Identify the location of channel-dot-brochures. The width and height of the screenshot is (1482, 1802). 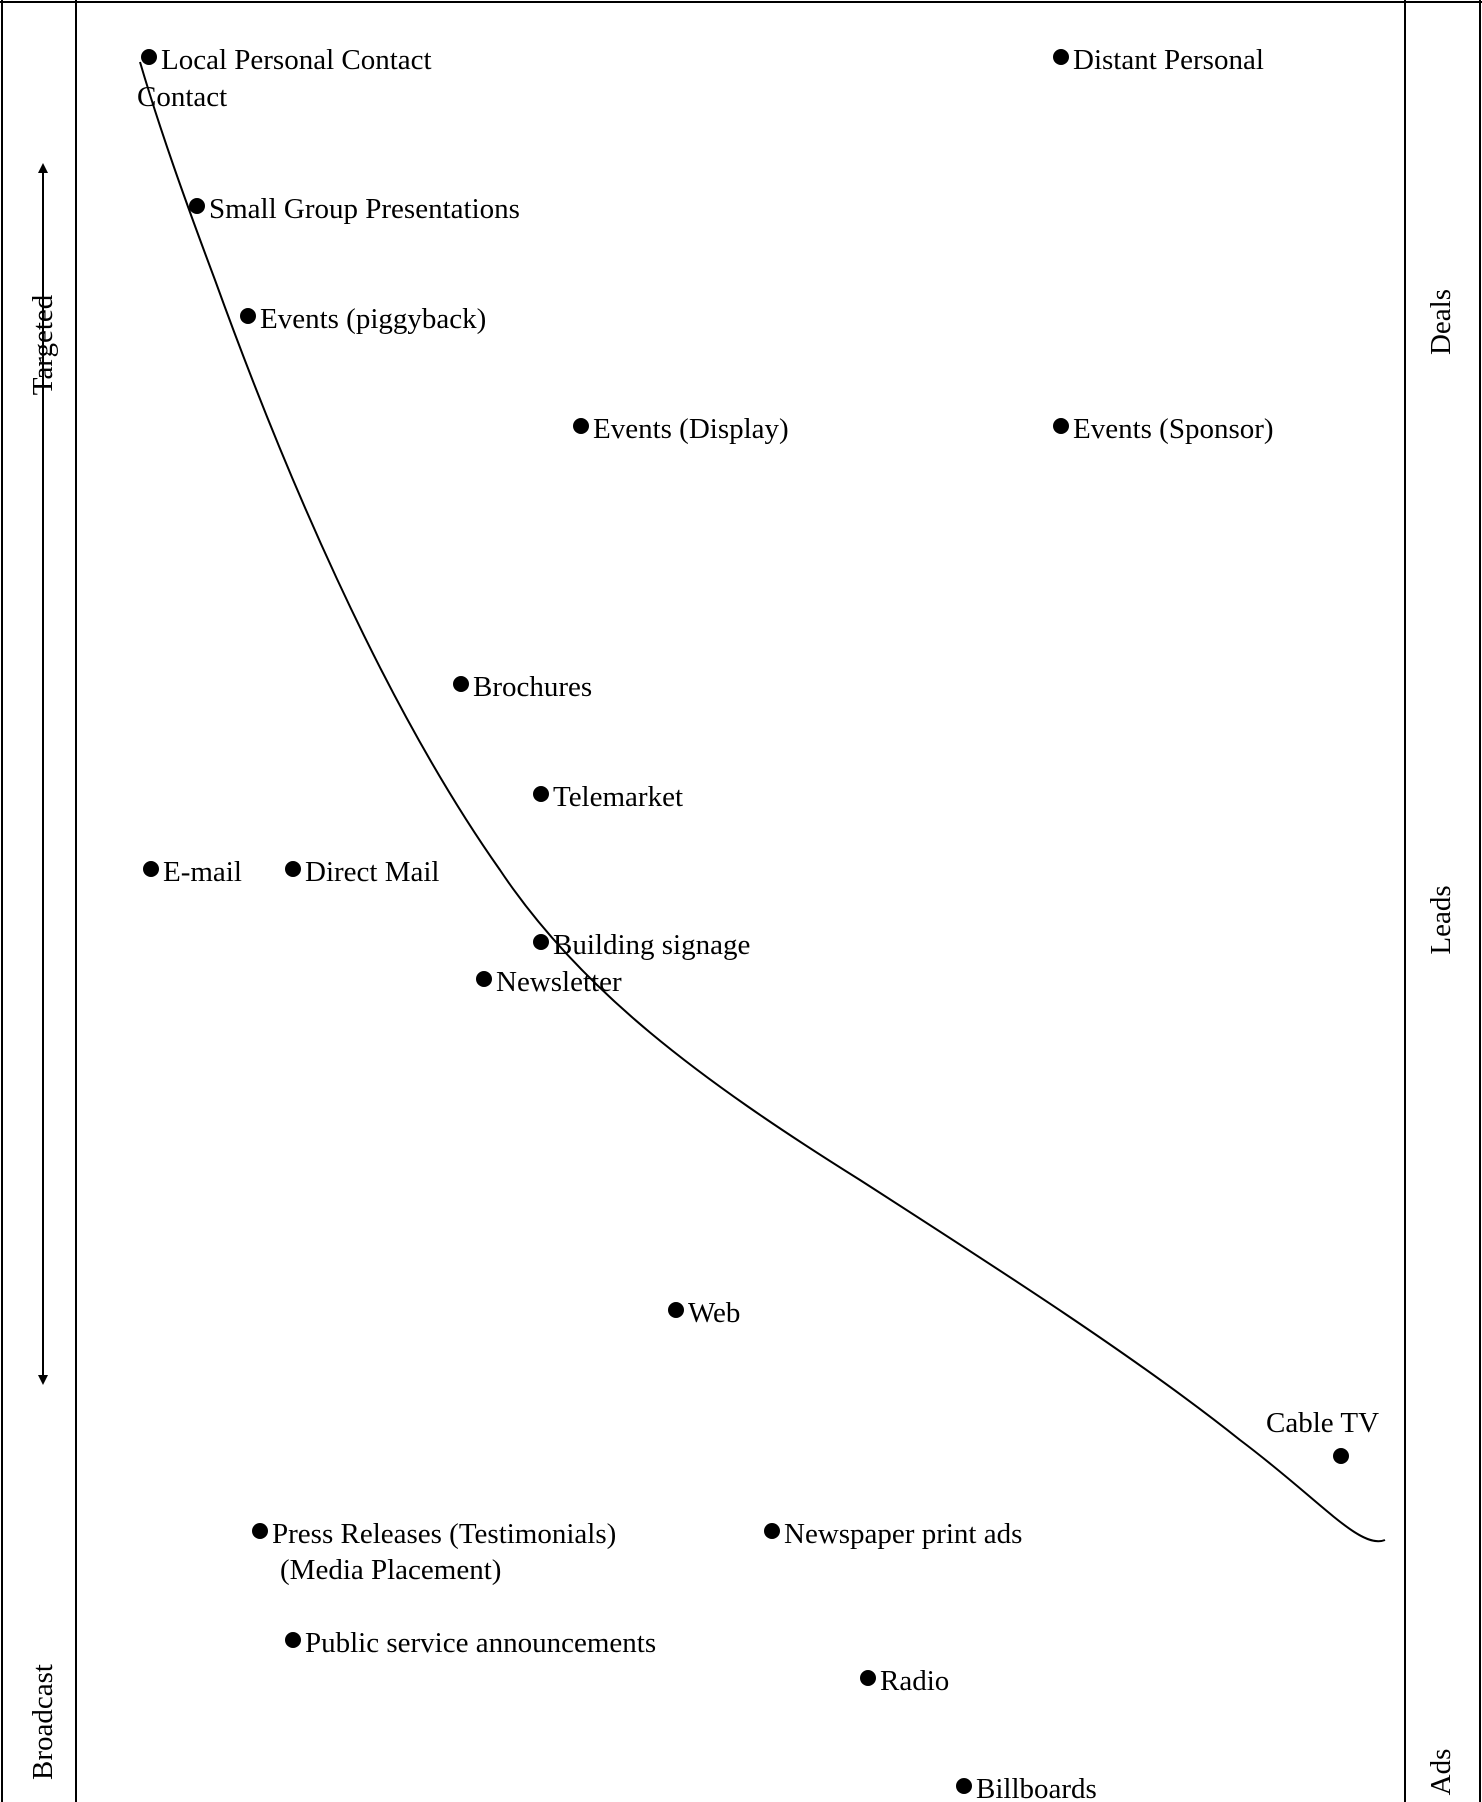
(461, 684).